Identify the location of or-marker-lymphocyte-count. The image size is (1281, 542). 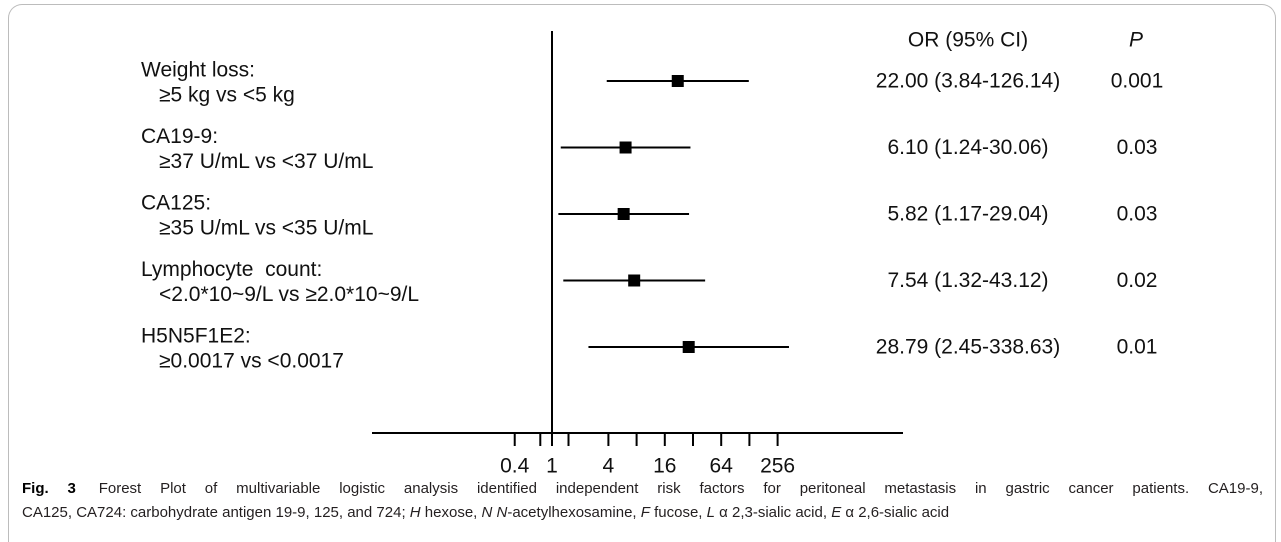
(634, 280).